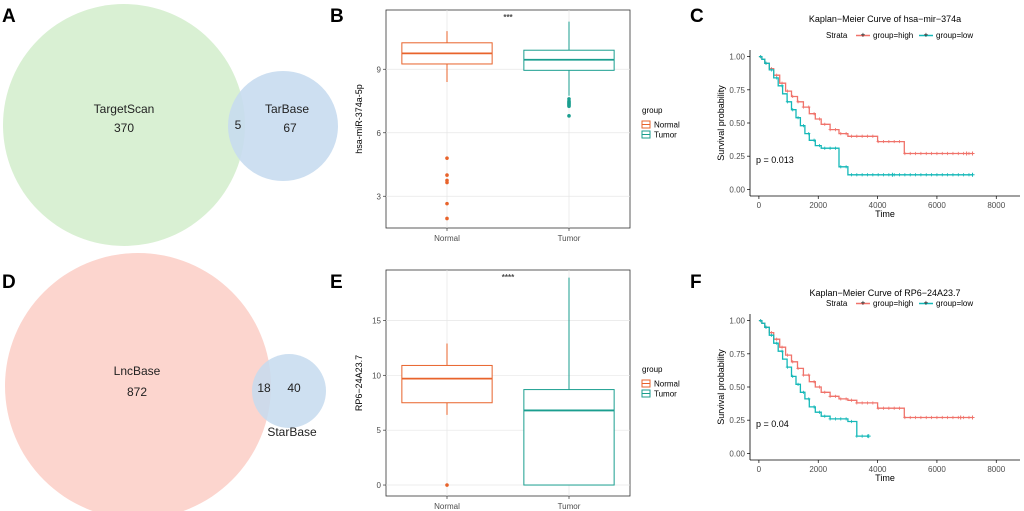  What do you see at coordinates (885, 19) in the screenshot?
I see `chart-title: Kaplan−Meier Curve of hsa−mir−374a` at bounding box center [885, 19].